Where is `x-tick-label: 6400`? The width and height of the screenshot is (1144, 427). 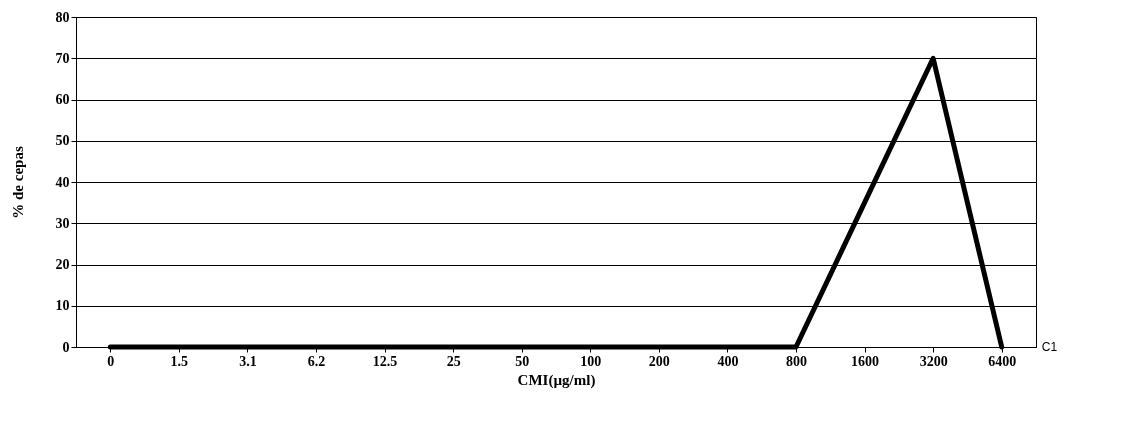
x-tick-label: 6400 is located at coordinates (1002, 361).